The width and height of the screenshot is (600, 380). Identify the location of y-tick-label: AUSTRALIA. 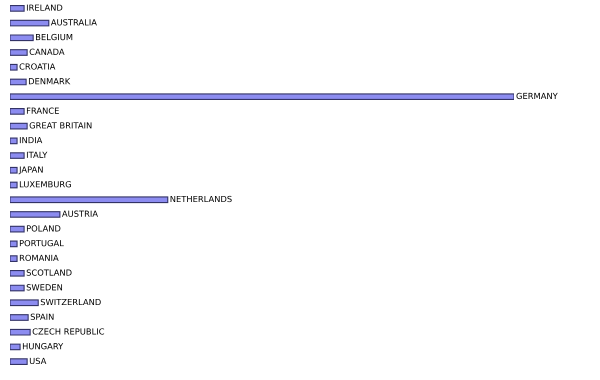
(73, 22).